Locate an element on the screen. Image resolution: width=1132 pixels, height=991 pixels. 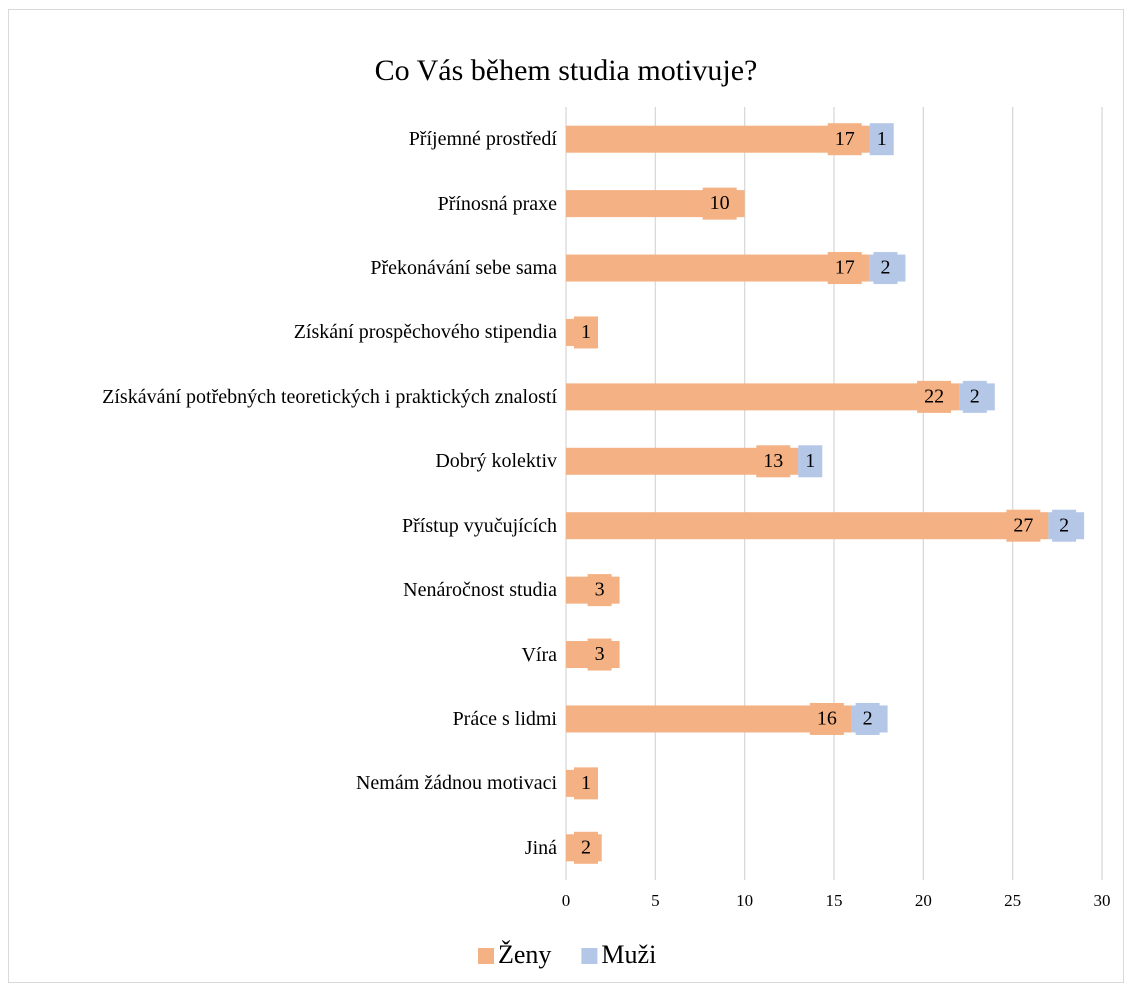
x-tick-label: 5 is located at coordinates (655, 900).